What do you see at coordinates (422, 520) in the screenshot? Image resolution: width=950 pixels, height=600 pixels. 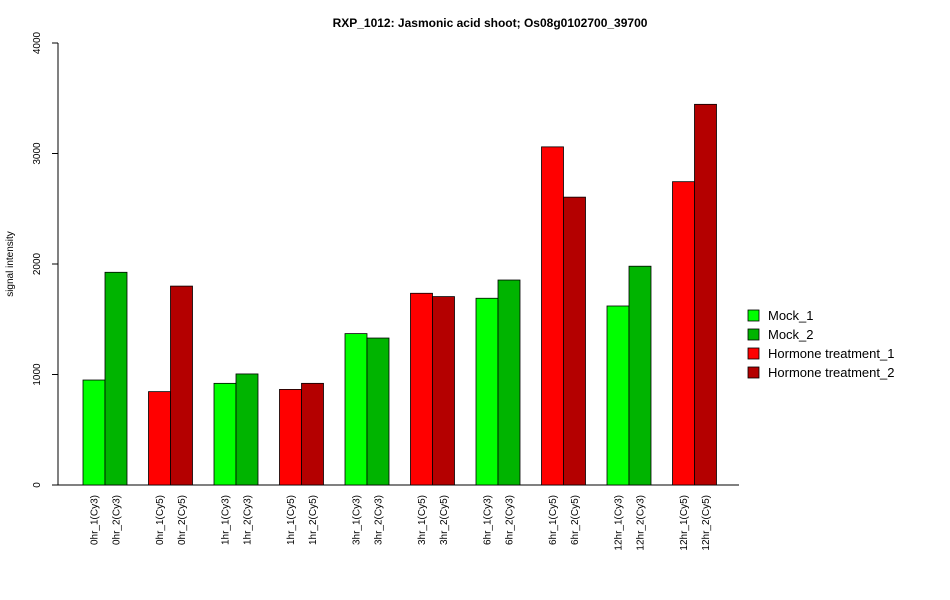 I see `x-tick-label: 3hr_1(Cy5)` at bounding box center [422, 520].